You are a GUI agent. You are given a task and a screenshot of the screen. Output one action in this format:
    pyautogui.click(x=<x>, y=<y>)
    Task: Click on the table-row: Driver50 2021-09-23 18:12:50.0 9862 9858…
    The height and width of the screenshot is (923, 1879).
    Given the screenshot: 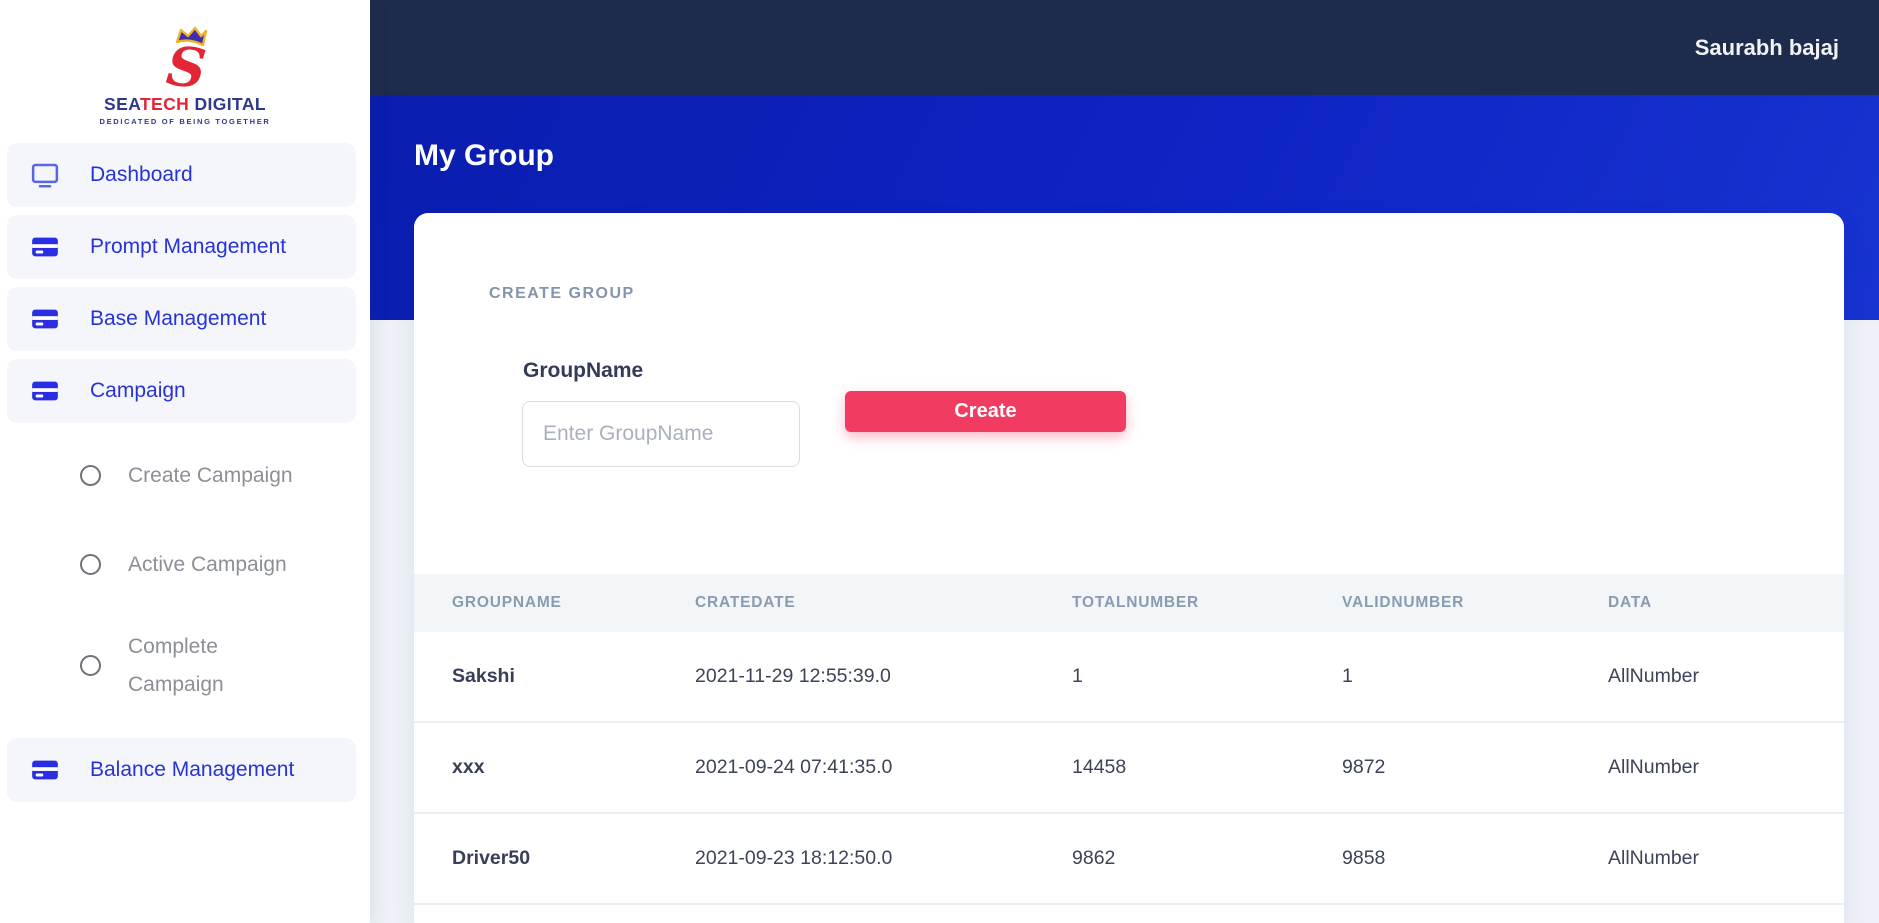 What is the action you would take?
    pyautogui.click(x=1129, y=859)
    